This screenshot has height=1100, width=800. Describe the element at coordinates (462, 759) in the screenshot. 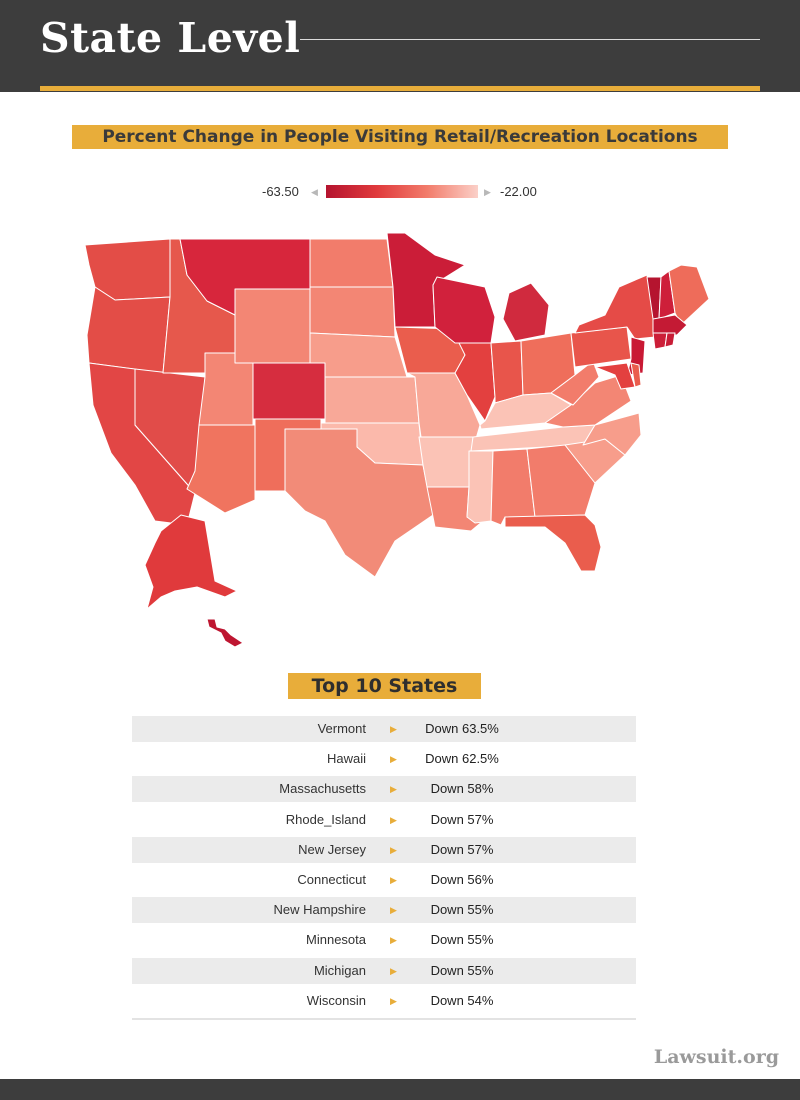

I see `state-value: Down 62.5%` at that location.